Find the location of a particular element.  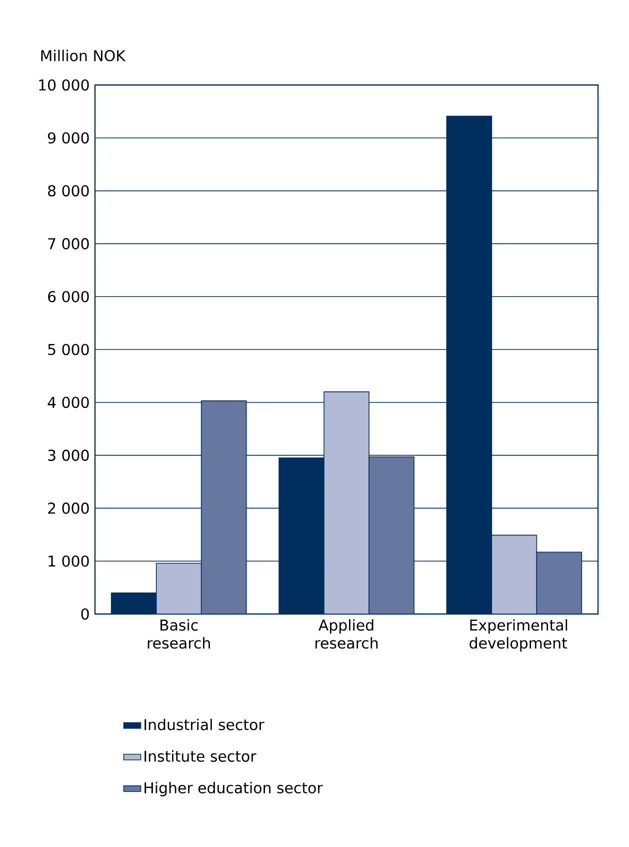

x-tick-label: Basic research is located at coordinates (179, 634).